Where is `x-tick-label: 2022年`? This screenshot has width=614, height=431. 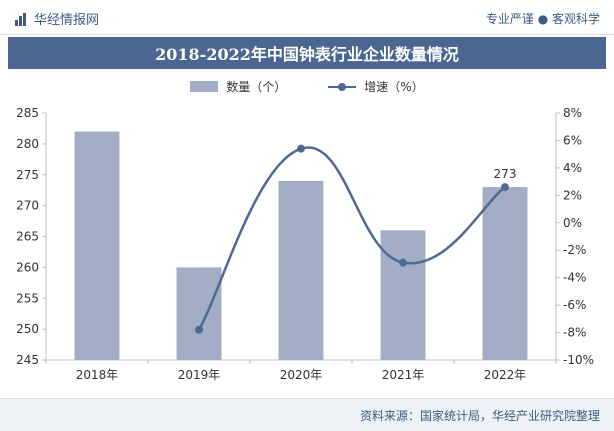 x-tick-label: 2022年 is located at coordinates (505, 375).